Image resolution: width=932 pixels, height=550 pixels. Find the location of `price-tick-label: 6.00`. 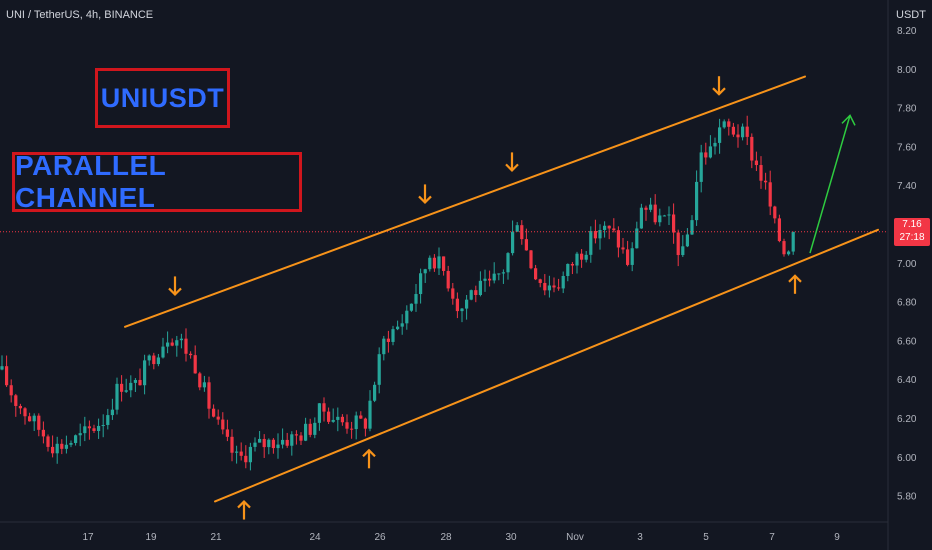

price-tick-label: 6.00 is located at coordinates (907, 458).